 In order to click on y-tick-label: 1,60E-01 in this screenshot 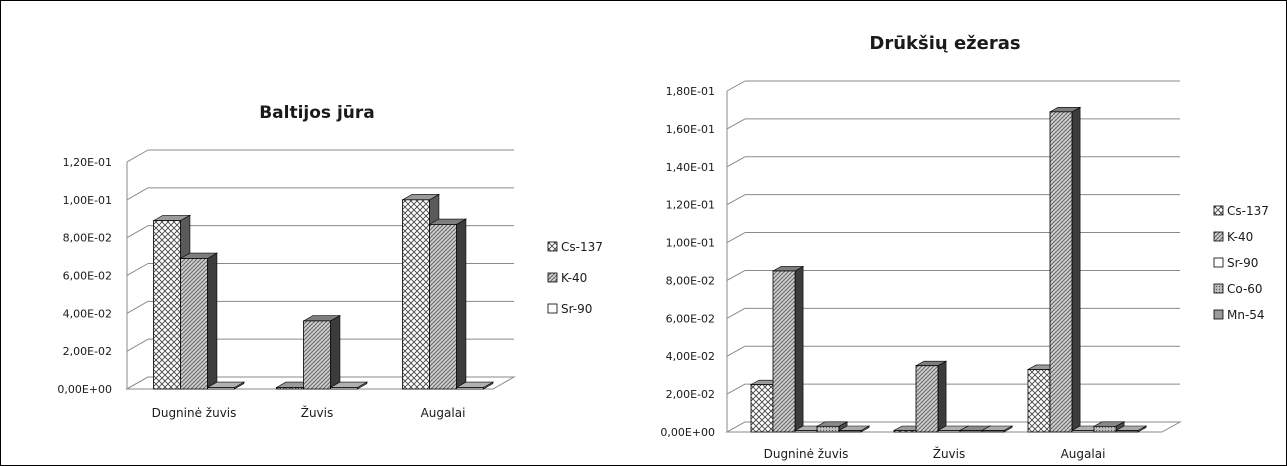, I will do `click(690, 129)`.